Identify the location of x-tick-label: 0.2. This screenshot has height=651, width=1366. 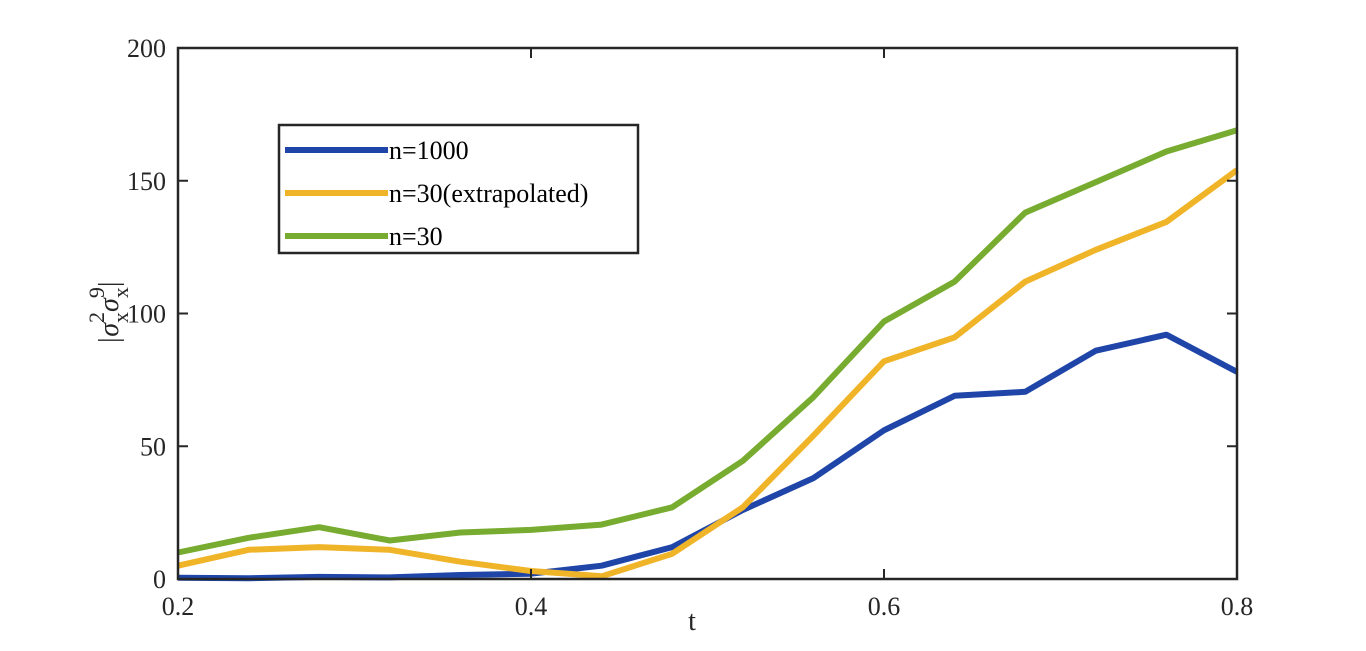
(178, 606).